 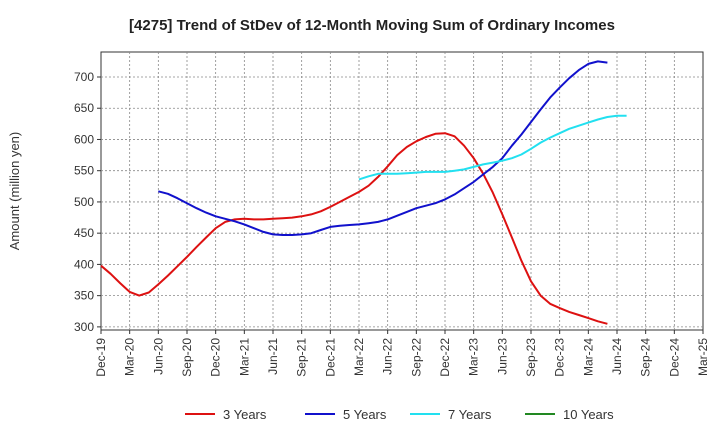 I want to click on y-tick-label: 700, so click(x=84, y=77).